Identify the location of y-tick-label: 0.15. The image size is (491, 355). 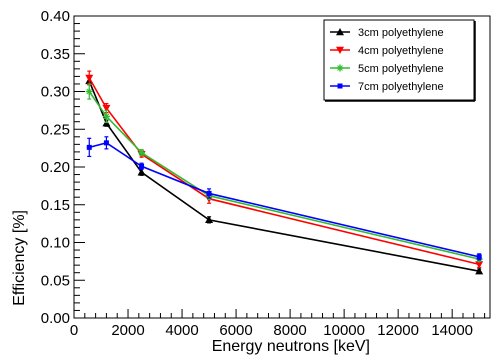
(55, 205).